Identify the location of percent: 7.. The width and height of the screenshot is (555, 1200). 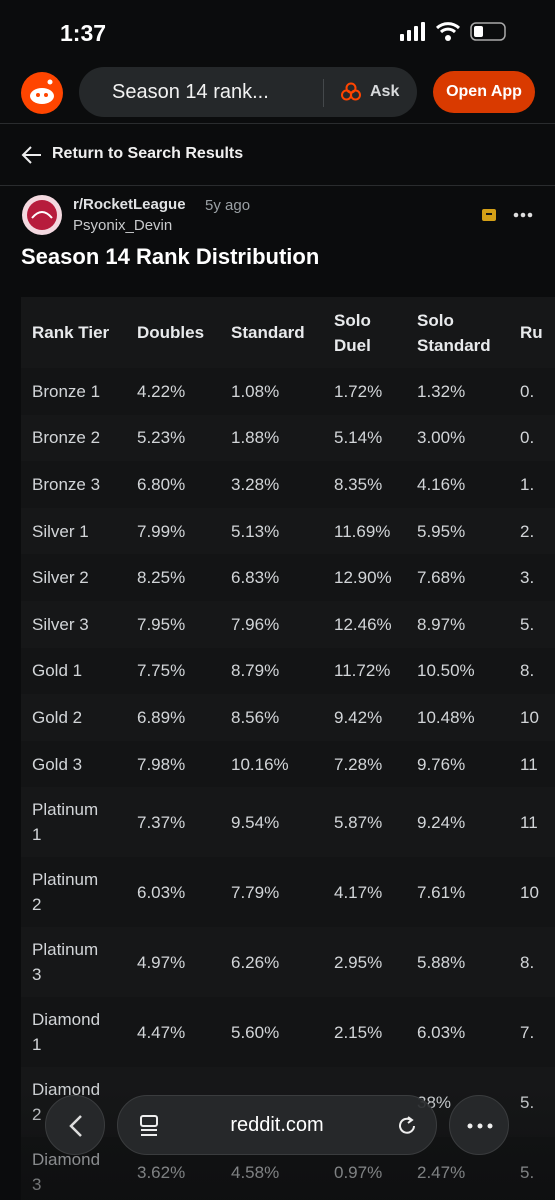
(527, 1032).